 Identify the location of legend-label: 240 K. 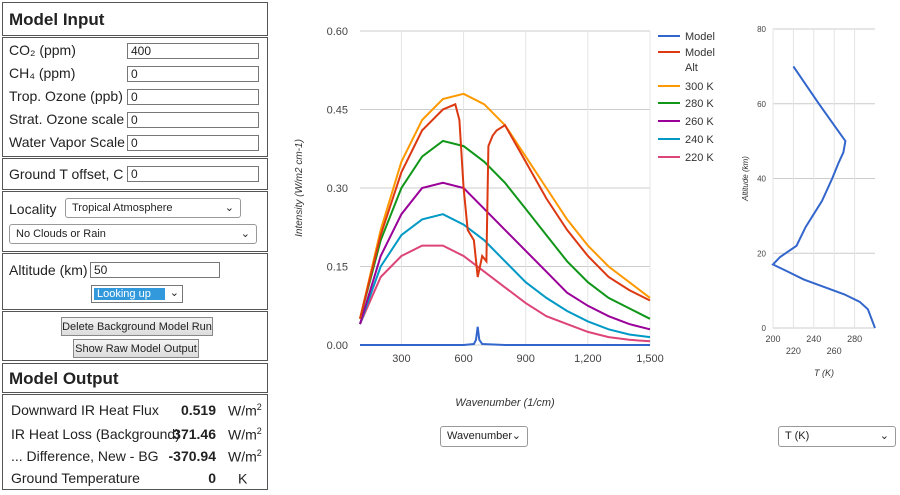
(699, 140).